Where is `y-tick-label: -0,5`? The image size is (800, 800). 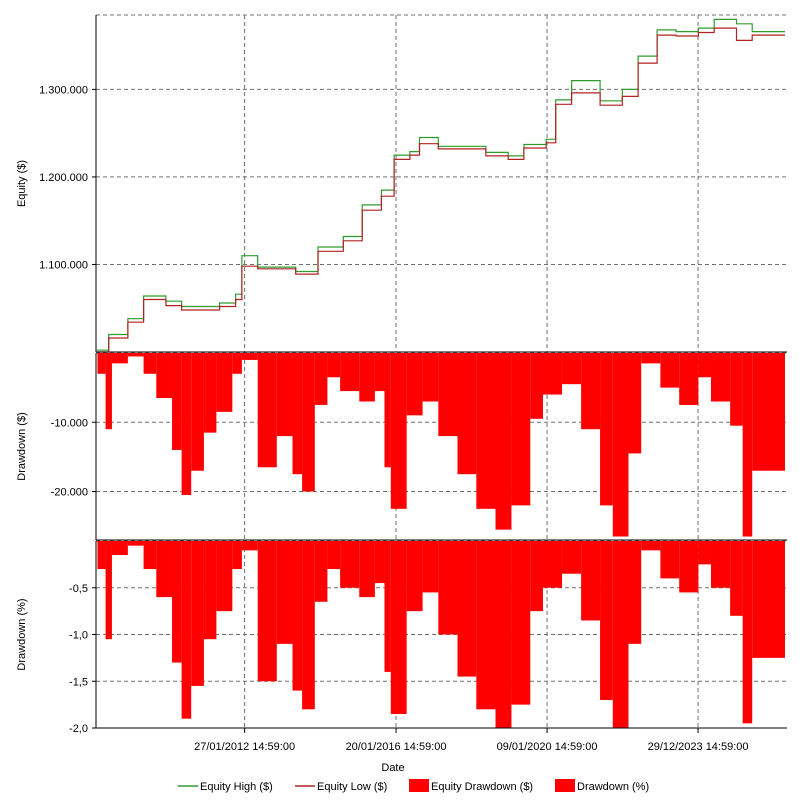 y-tick-label: -0,5 is located at coordinates (78, 589).